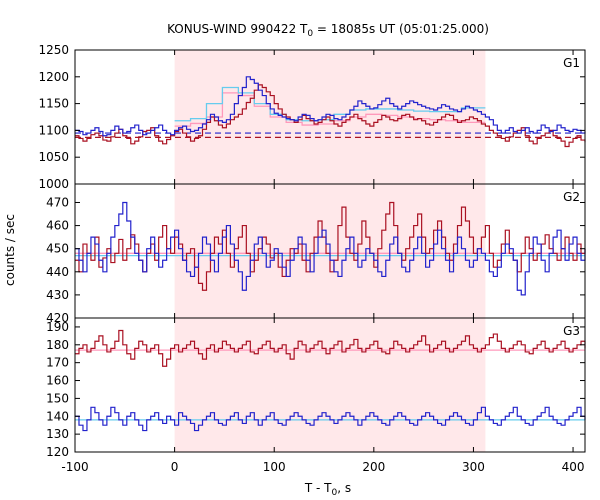 The height and width of the screenshot is (500, 600). Describe the element at coordinates (57, 318) in the screenshot. I see `panel-2-ytick-label: 420` at that location.